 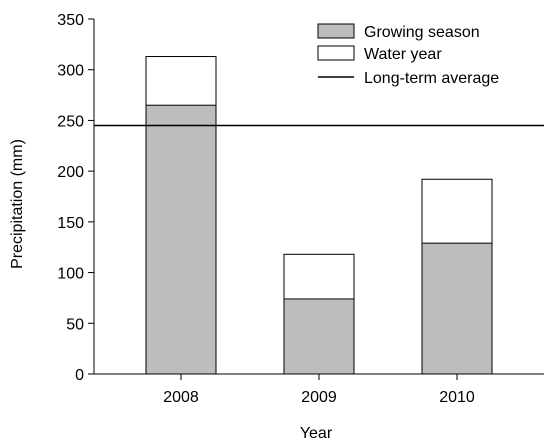 What do you see at coordinates (70, 223) in the screenshot?
I see `y-tick-label-150: 150` at bounding box center [70, 223].